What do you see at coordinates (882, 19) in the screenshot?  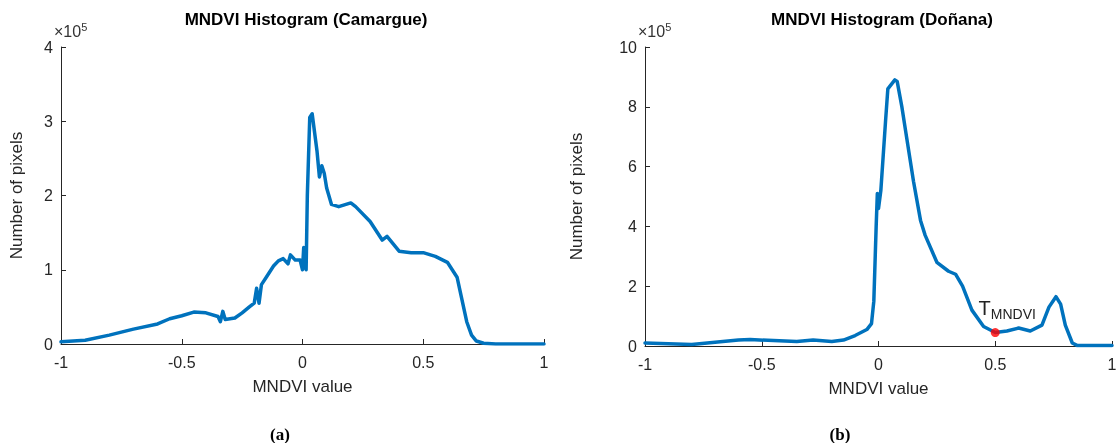 I see `chart-title: MNDVI Histogram (Doñana)` at bounding box center [882, 19].